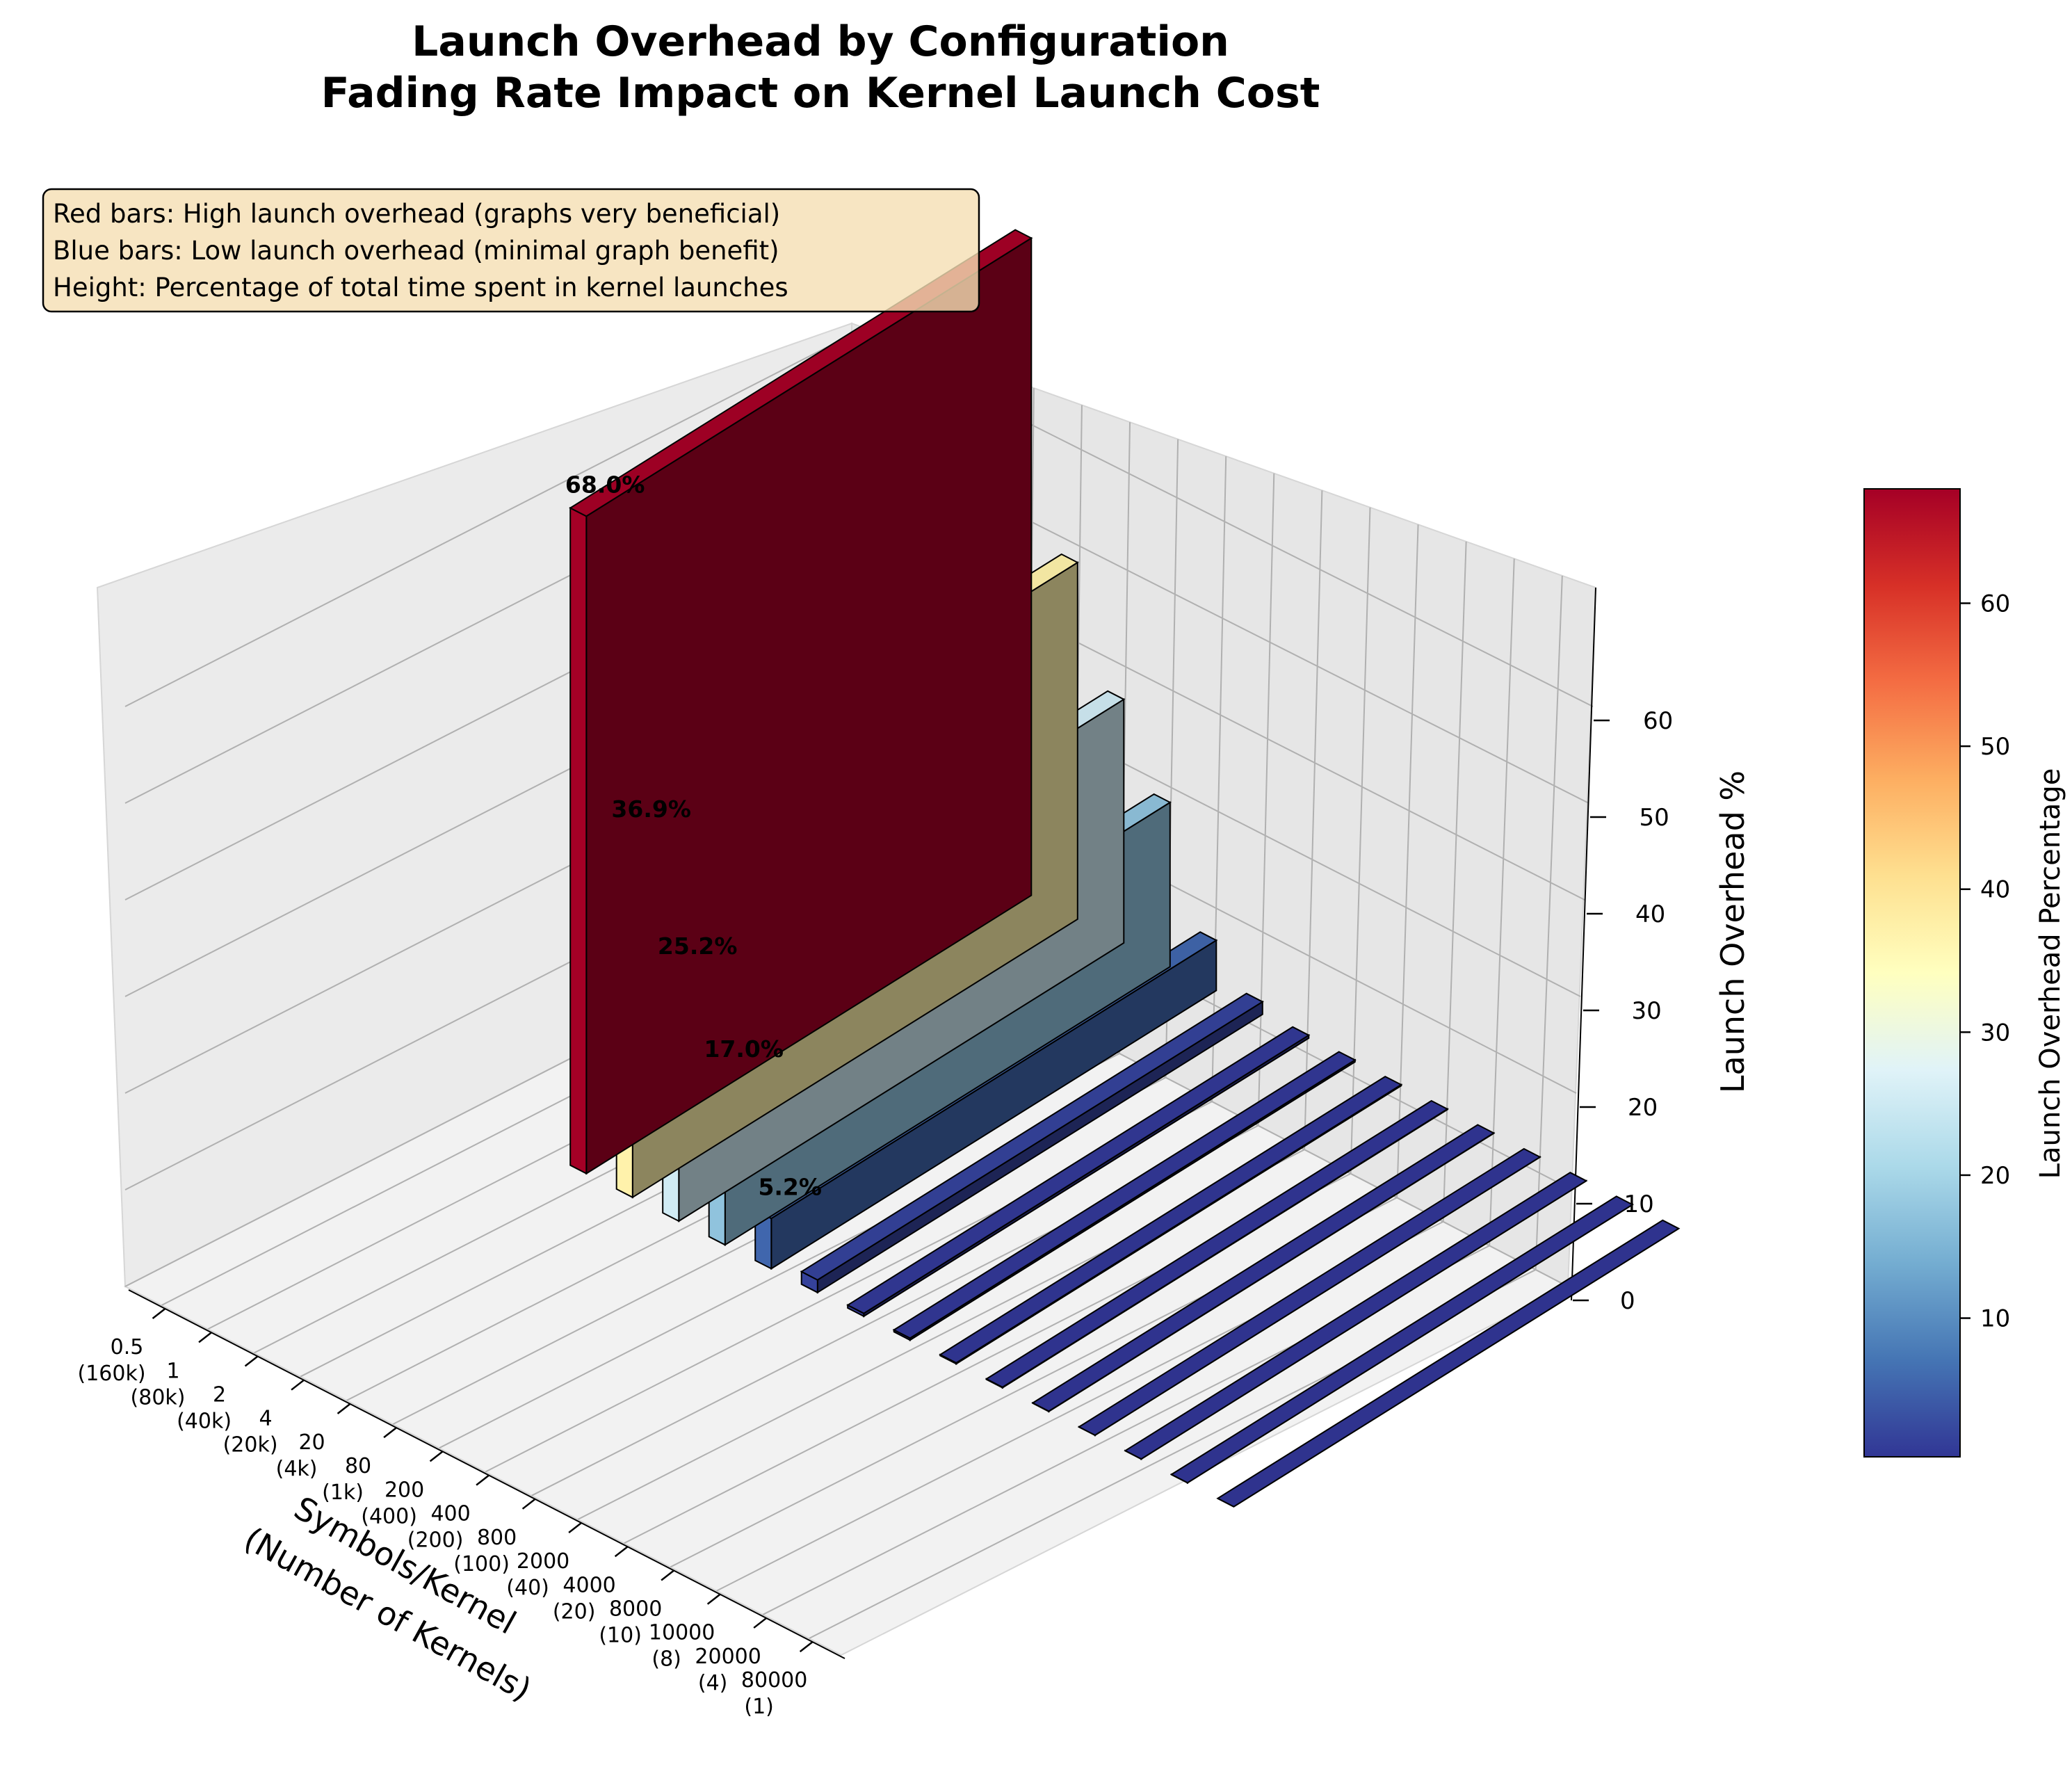 The height and width of the screenshot is (1792, 2072). What do you see at coordinates (693, 836) in the screenshot?
I see `value-labels: 5.2% 17.0% 25.2% 36.9% 68.0%` at bounding box center [693, 836].